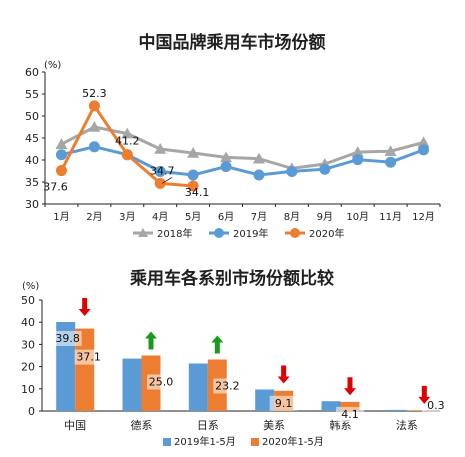  I want to click on bar-data-label: 37.1, so click(88, 357).